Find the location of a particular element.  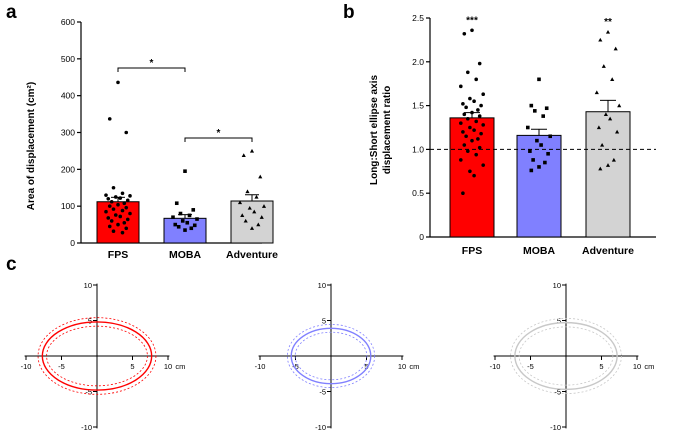

panel-b-ytick-label: 1.5 is located at coordinates (418, 106).